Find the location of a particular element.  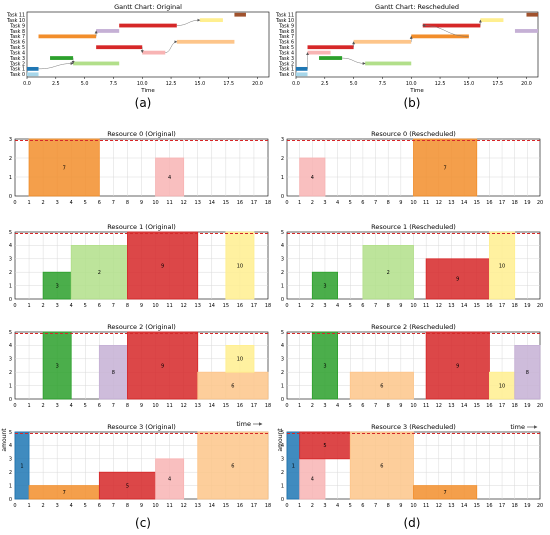

y-tick-label: 2 is located at coordinates (282, 273).